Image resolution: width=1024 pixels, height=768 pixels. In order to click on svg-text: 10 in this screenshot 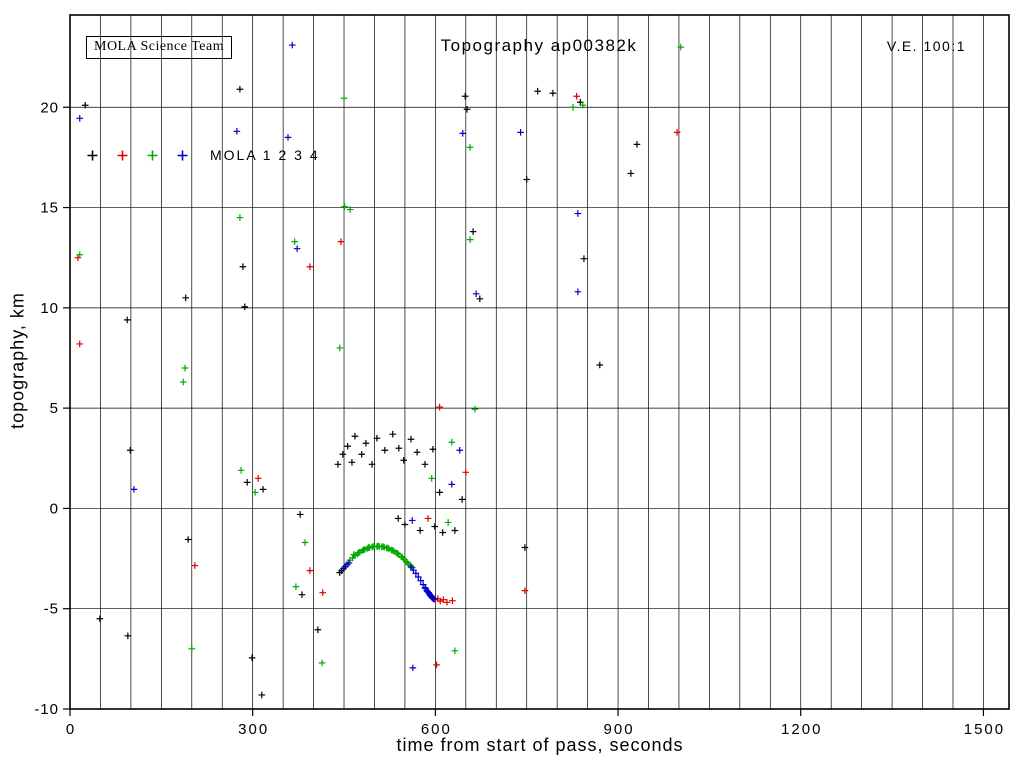, I will do `click(49, 308)`.